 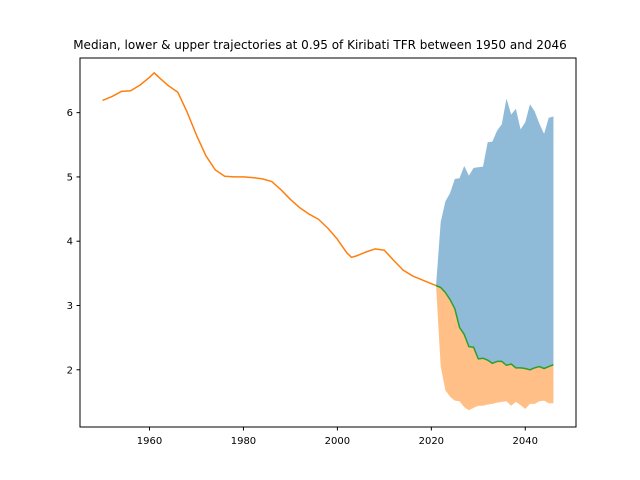 I want to click on x-tick-label: 2020, so click(x=431, y=441).